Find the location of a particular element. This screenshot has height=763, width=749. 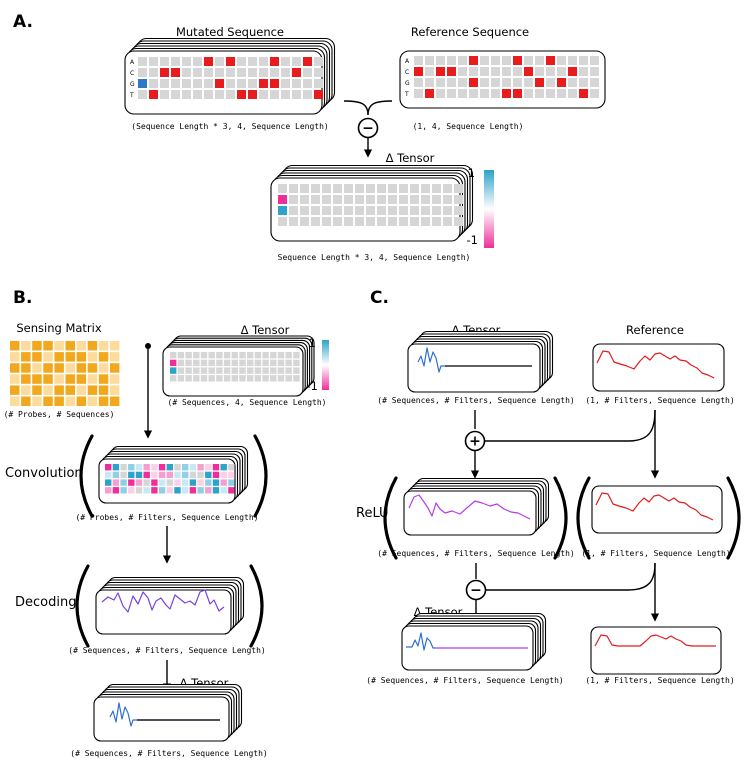

delta-tensor-caption-b: (# Sequences, 4, Sequence Length) is located at coordinates (247, 402).